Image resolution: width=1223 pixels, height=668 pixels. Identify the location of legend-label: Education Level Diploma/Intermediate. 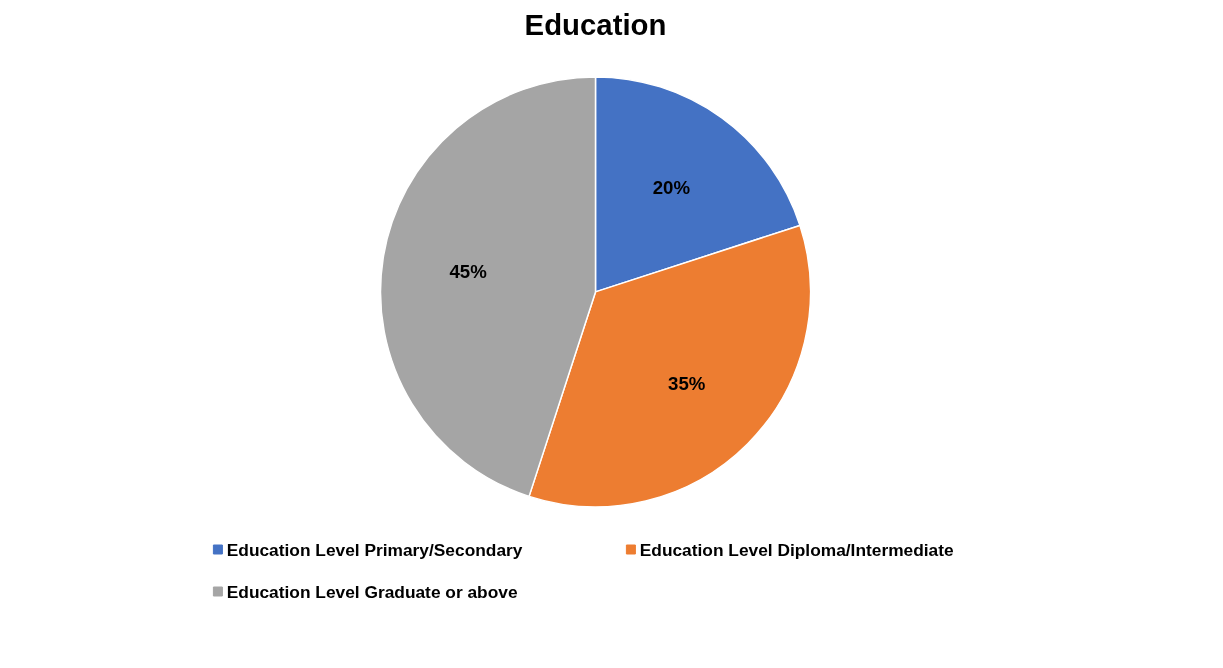
(797, 549).